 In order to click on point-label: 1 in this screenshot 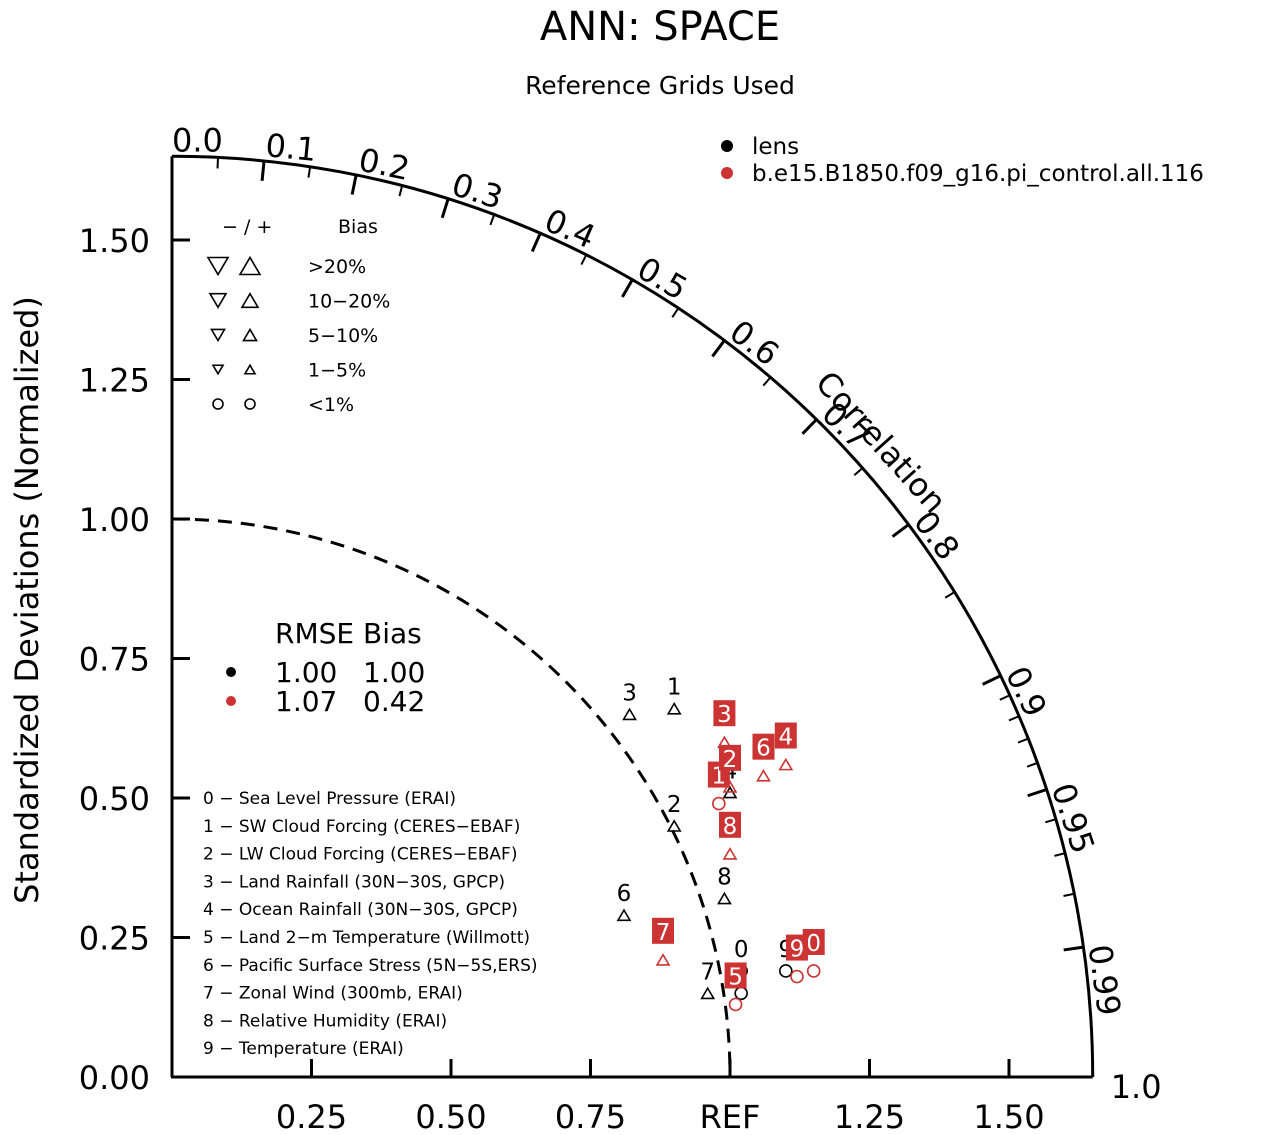, I will do `click(674, 688)`.